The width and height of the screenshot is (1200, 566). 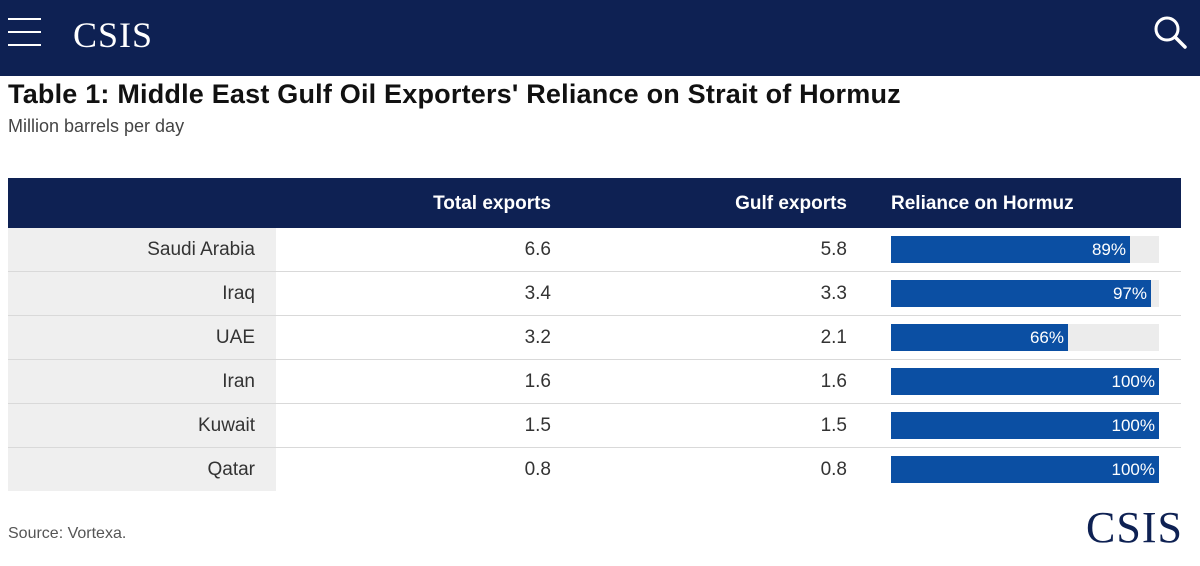 I want to click on reliance-bar: 97%, so click(x=1021, y=293).